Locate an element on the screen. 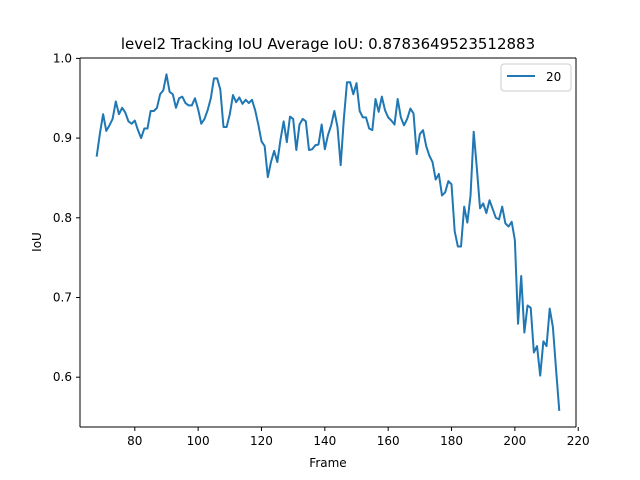 The width and height of the screenshot is (640, 480). y-tick-label: 0.6 is located at coordinates (62, 377).